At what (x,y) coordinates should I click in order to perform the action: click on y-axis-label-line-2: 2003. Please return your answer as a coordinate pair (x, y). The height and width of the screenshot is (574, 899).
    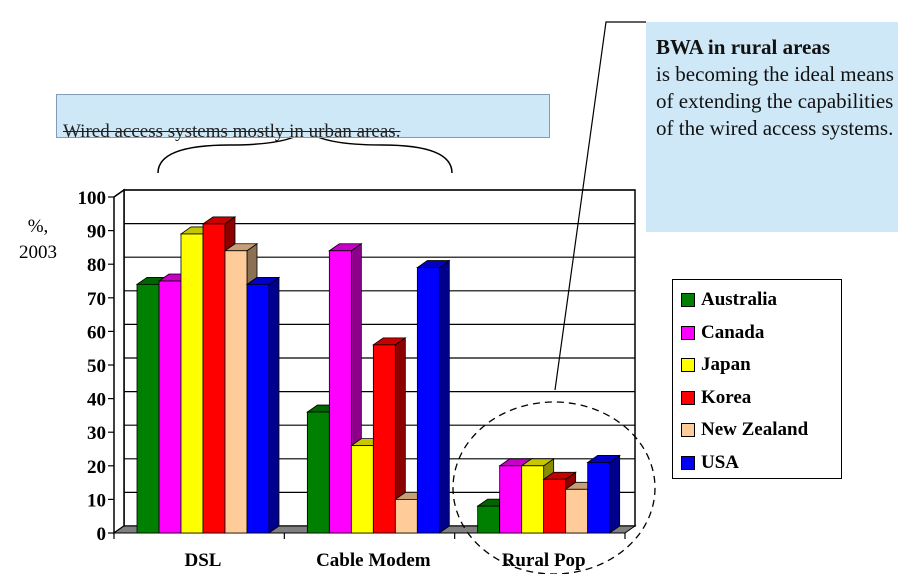
    Looking at the image, I should click on (38, 252).